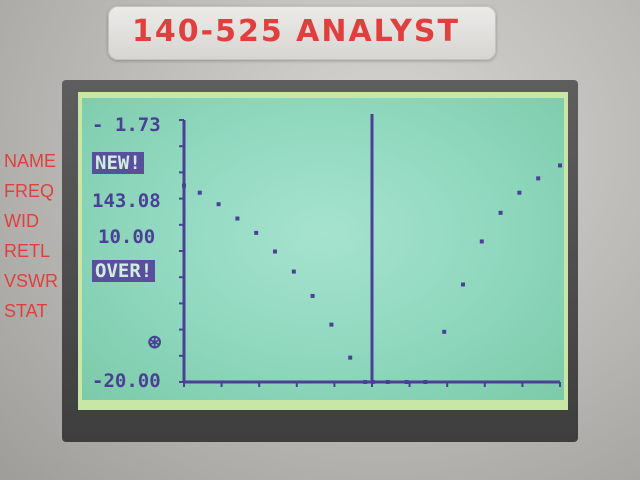 Image resolution: width=640 pixels, height=480 pixels. What do you see at coordinates (29, 191) in the screenshot?
I see `menu-freq: FREQ` at bounding box center [29, 191].